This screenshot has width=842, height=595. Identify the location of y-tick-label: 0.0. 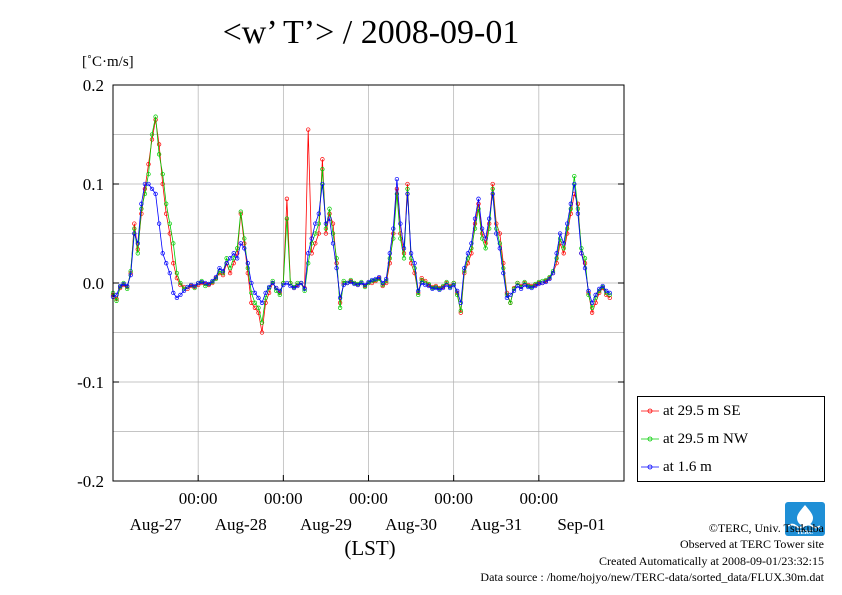
(93, 283).